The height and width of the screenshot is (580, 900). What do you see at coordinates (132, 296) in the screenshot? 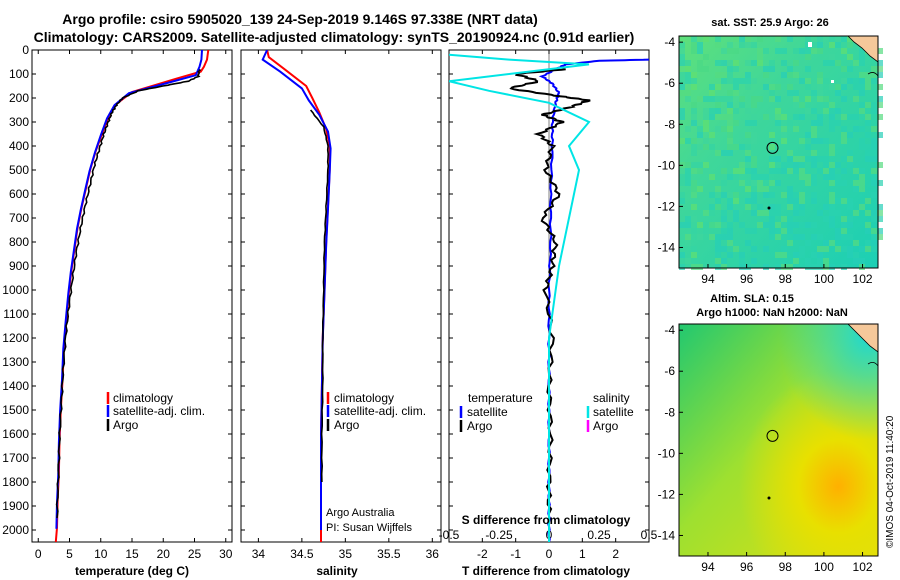
I see `temperature-series` at bounding box center [132, 296].